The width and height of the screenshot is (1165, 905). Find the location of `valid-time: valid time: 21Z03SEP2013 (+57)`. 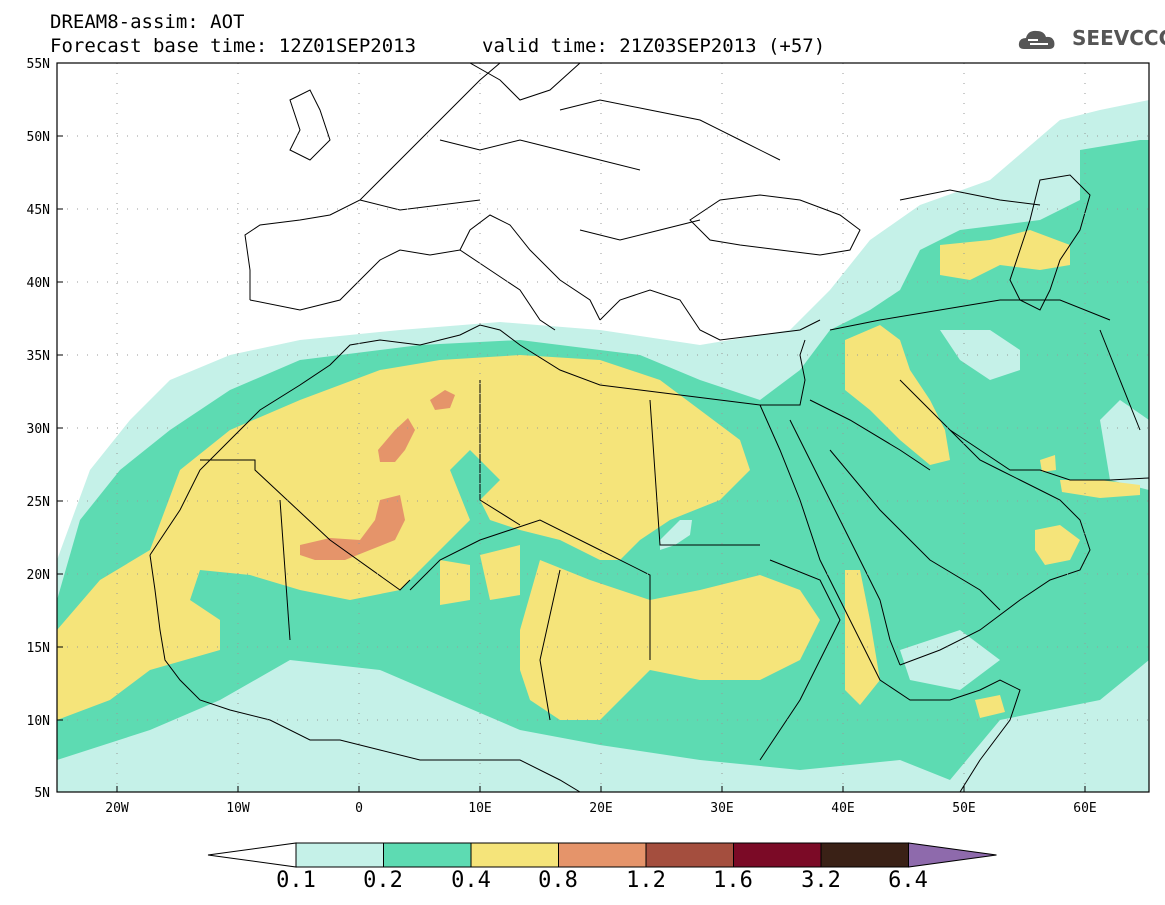

valid-time: valid time: 21Z03SEP2013 (+57) is located at coordinates (654, 46).